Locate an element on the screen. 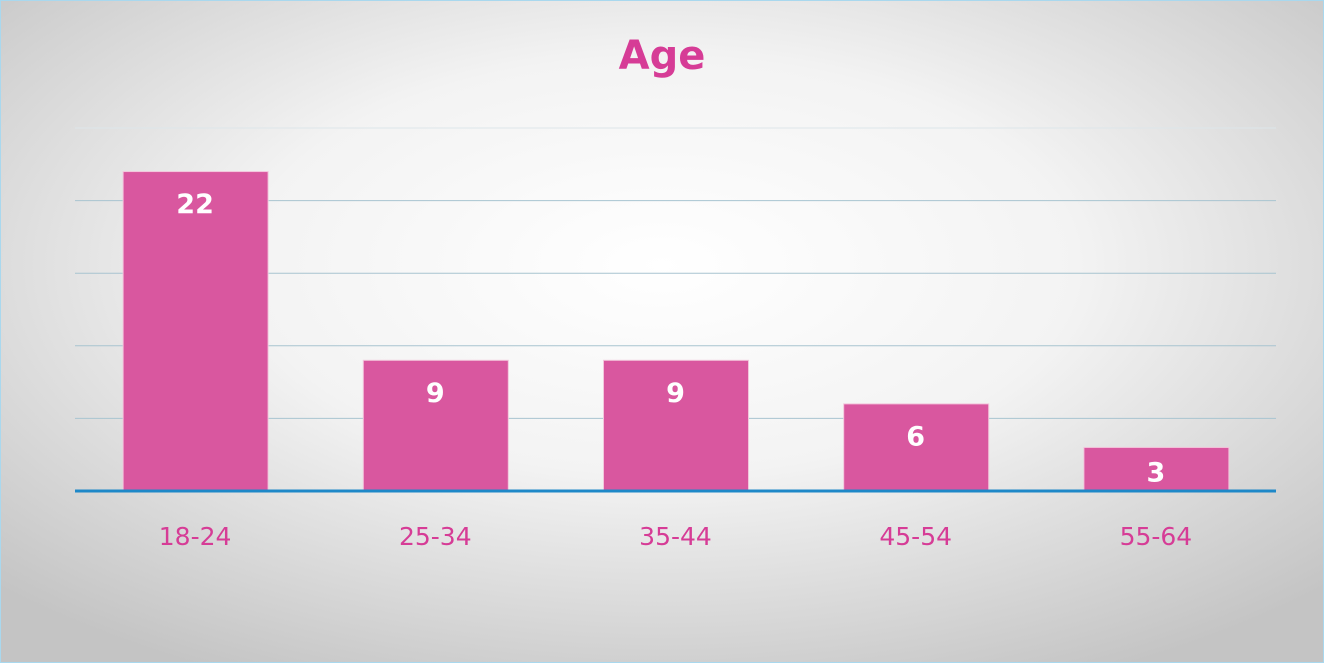 The height and width of the screenshot is (663, 1324). data-label: 3 is located at coordinates (1156, 473).